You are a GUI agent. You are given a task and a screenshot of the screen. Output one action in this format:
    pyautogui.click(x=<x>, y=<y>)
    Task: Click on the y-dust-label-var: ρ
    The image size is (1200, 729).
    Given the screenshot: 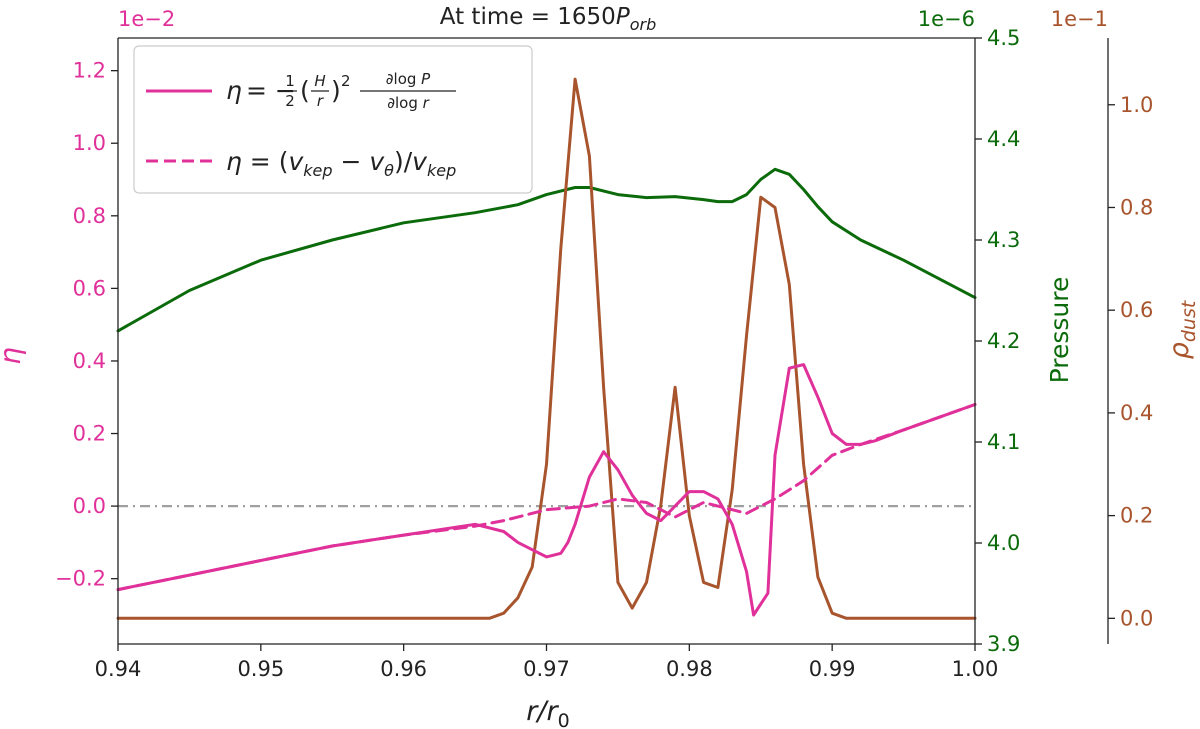 What is the action you would take?
    pyautogui.click(x=1179, y=350)
    